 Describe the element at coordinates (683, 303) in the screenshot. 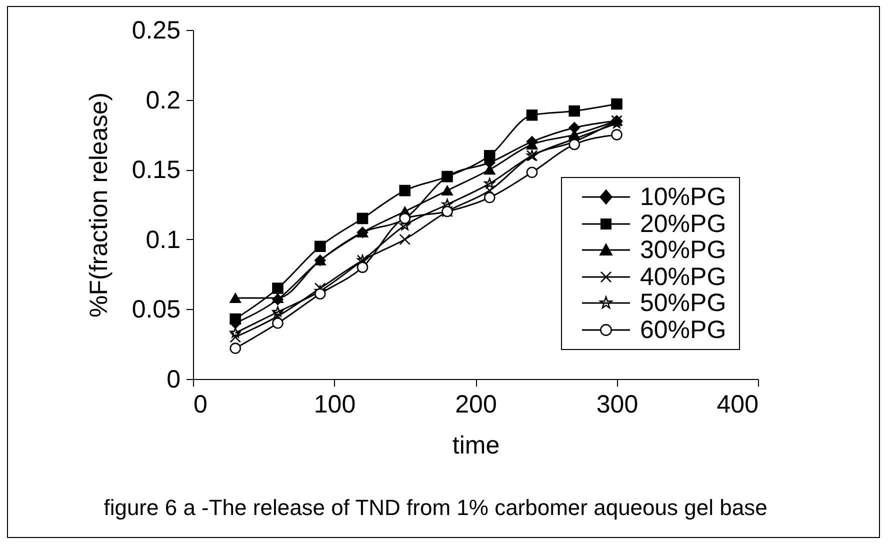

I see `legend-label: 50%PG` at that location.